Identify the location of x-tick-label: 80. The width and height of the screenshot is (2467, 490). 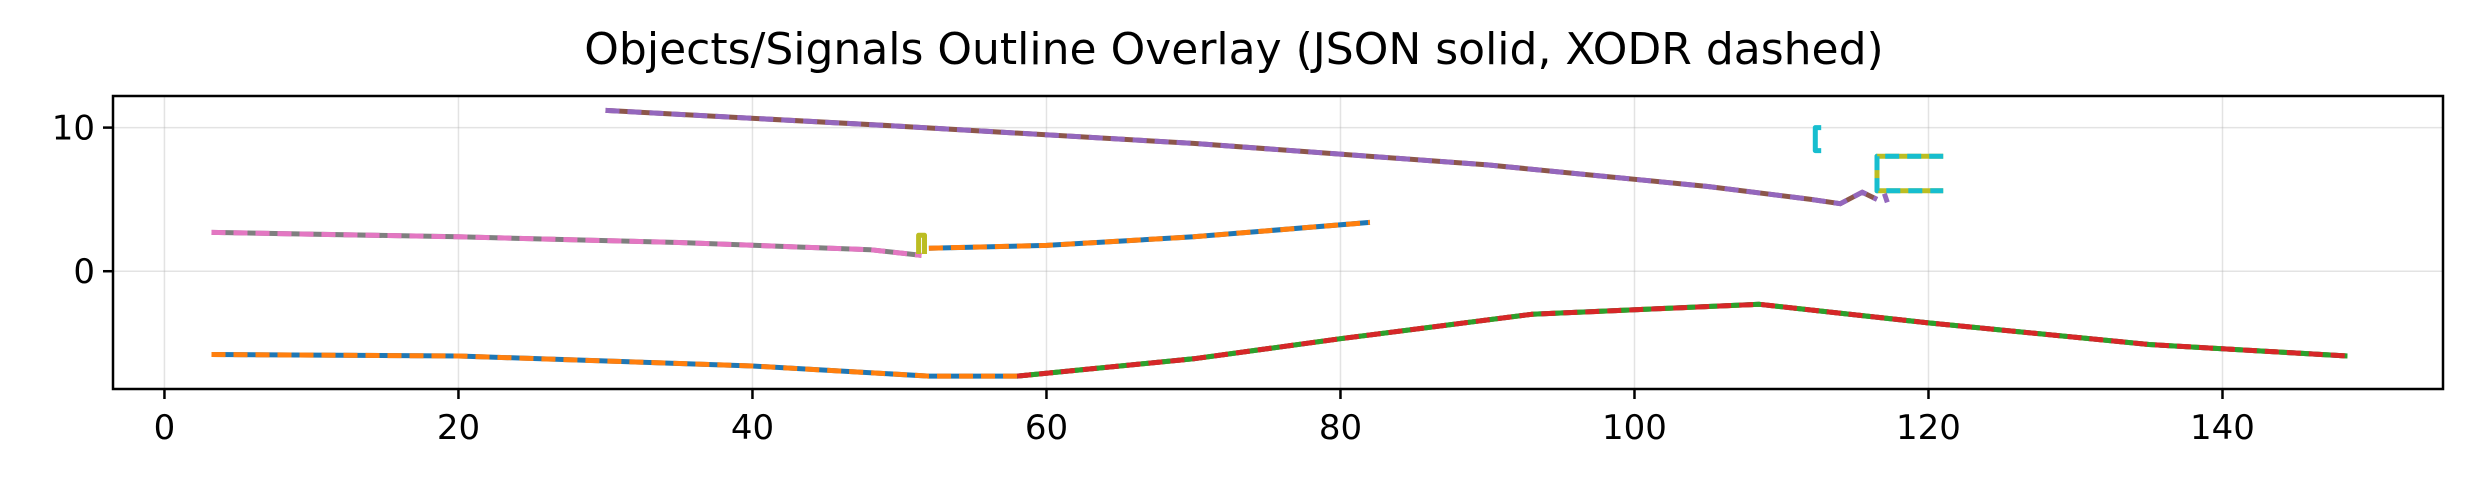
(1340, 428).